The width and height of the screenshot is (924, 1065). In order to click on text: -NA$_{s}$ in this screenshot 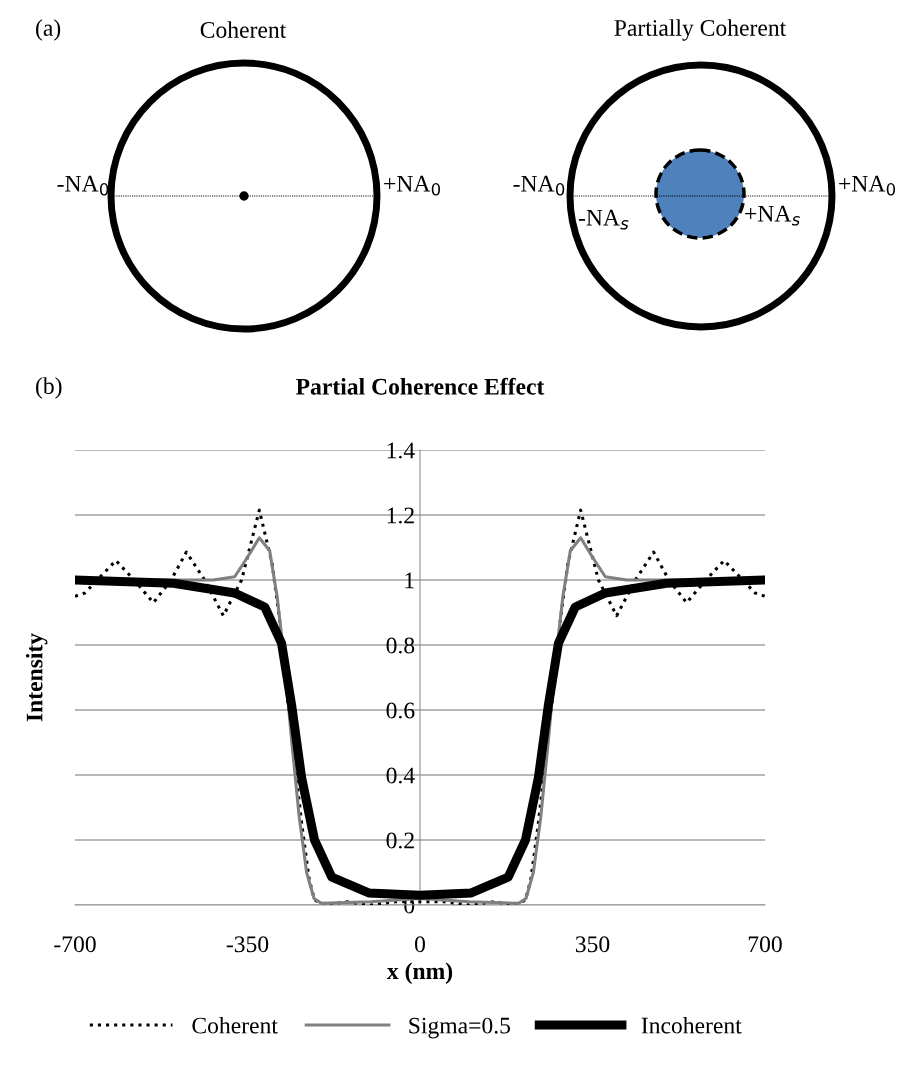, I will do `click(603, 219)`.